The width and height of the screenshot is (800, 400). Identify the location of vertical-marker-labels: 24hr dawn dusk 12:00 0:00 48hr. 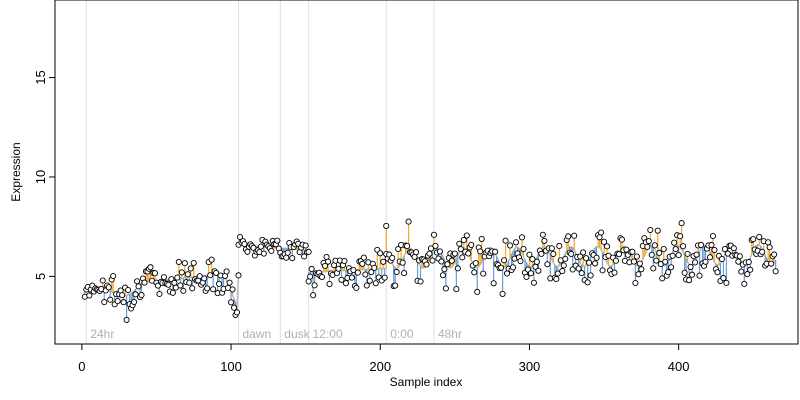
(276, 334).